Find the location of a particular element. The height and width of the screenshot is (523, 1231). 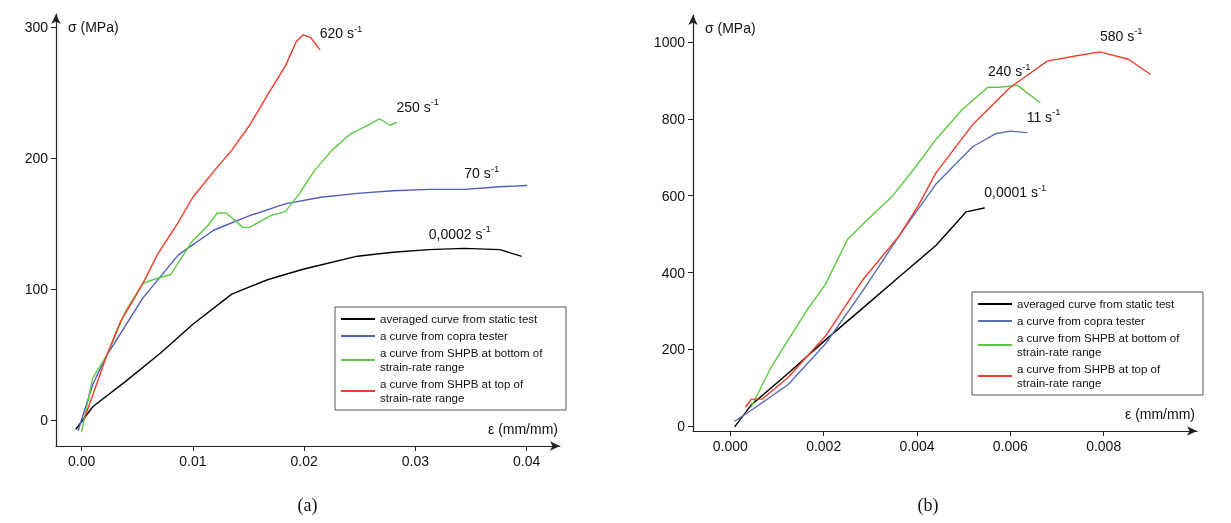

x-tick-label: 0.004 is located at coordinates (917, 446).